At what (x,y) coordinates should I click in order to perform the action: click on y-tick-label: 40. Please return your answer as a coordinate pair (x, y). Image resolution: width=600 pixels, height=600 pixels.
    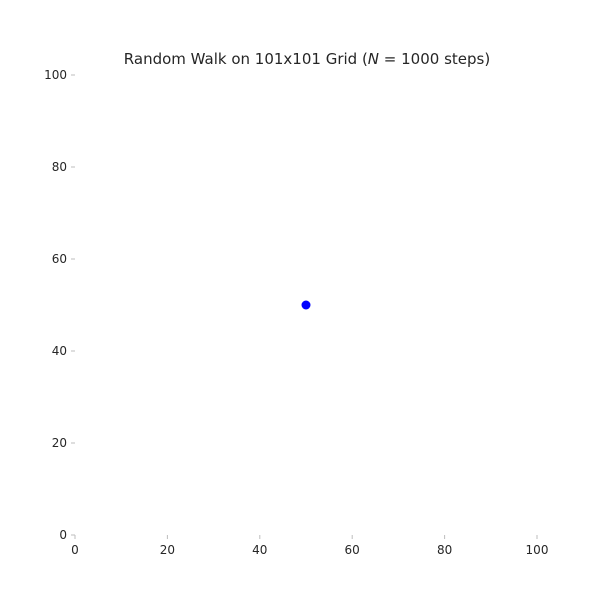
    Looking at the image, I should click on (59, 351).